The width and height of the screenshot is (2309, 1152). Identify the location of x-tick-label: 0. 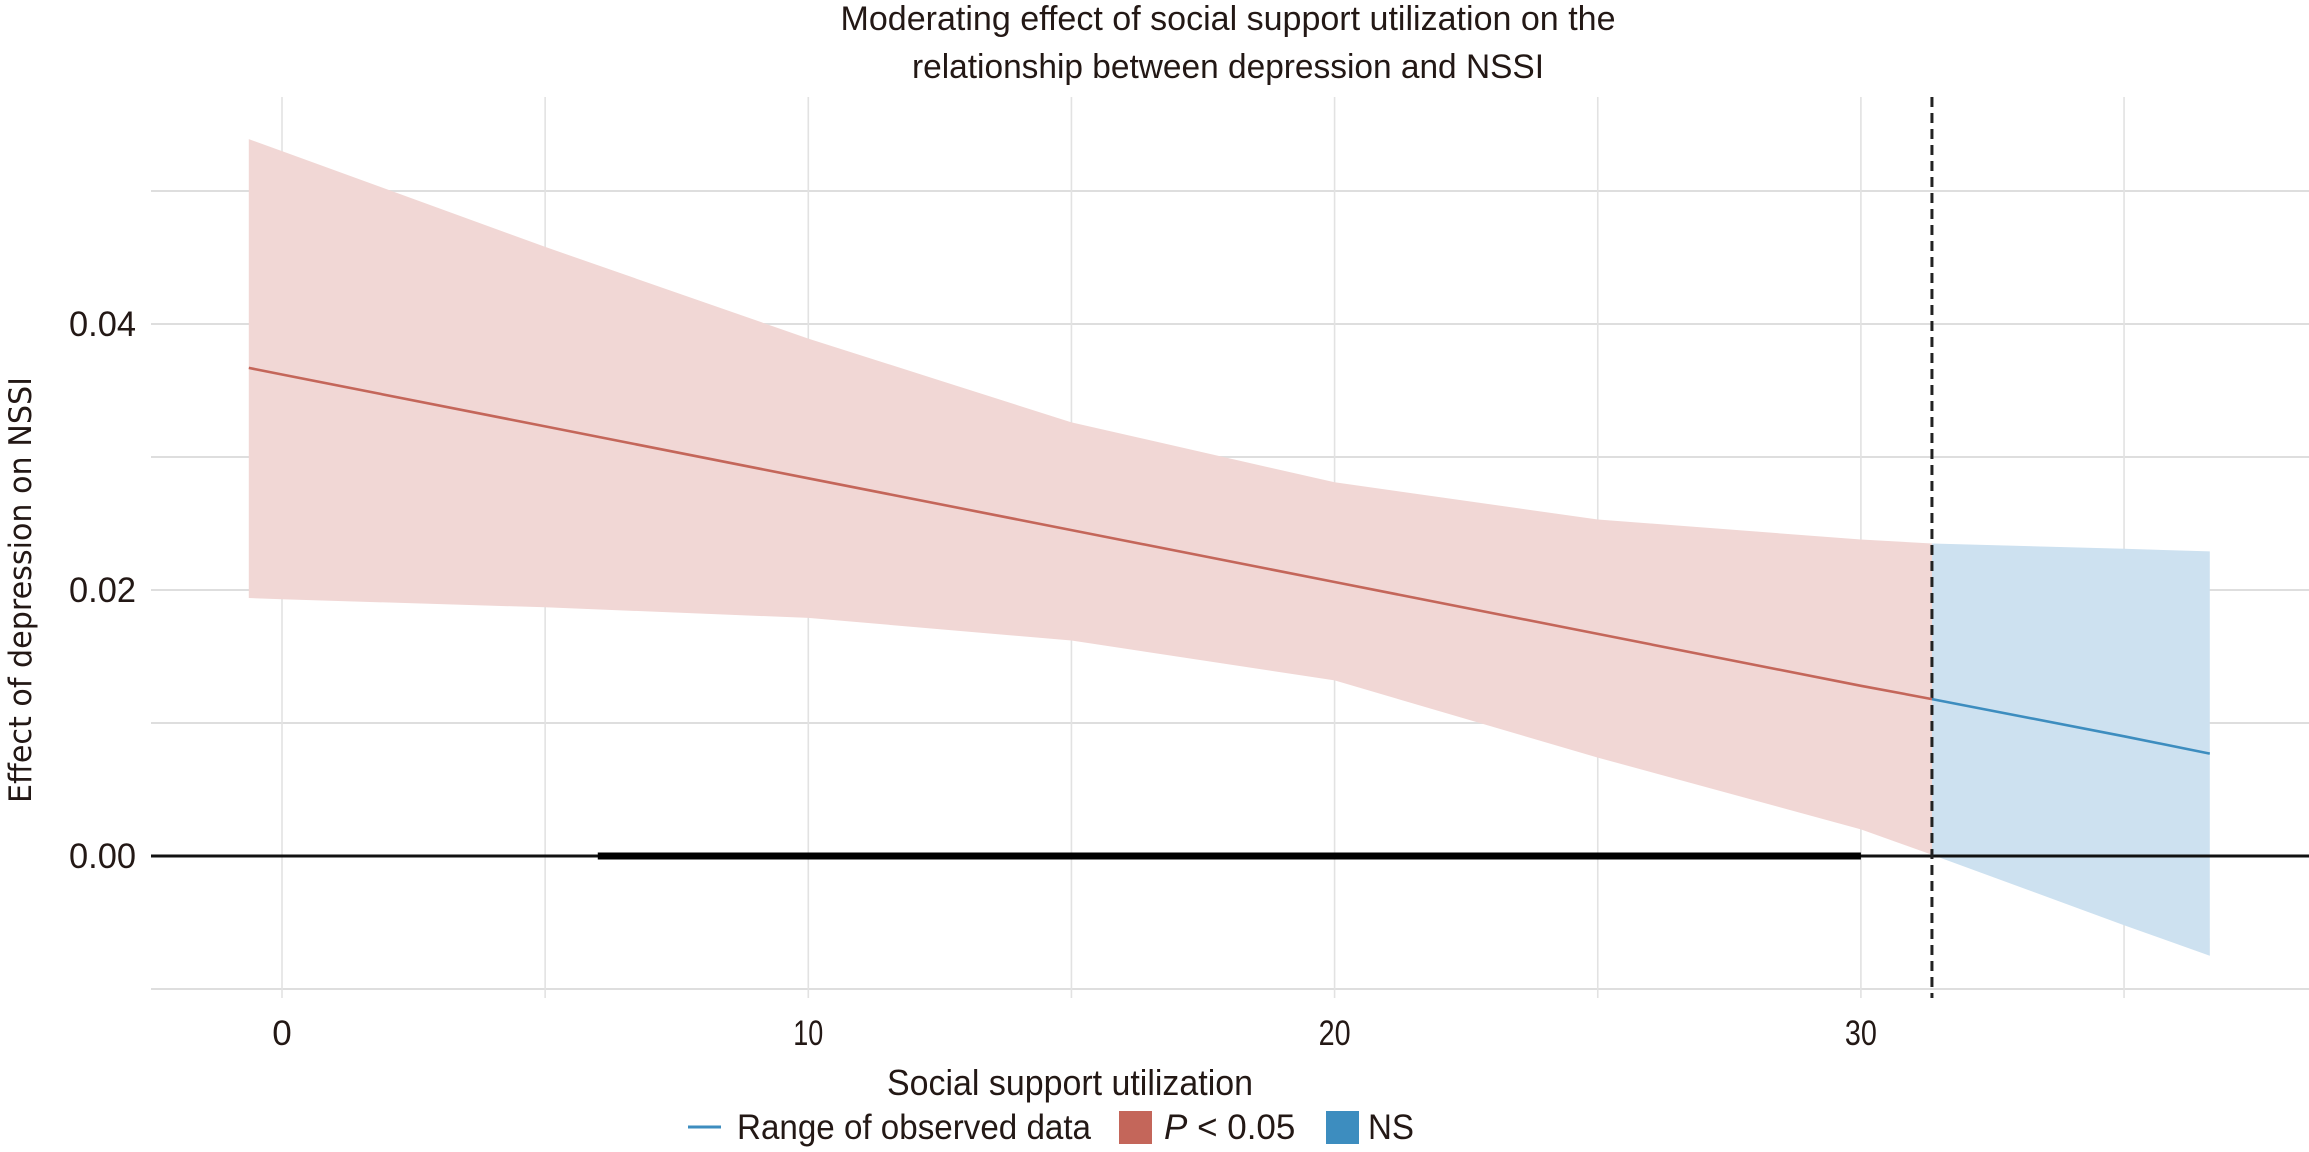
(281, 1033).